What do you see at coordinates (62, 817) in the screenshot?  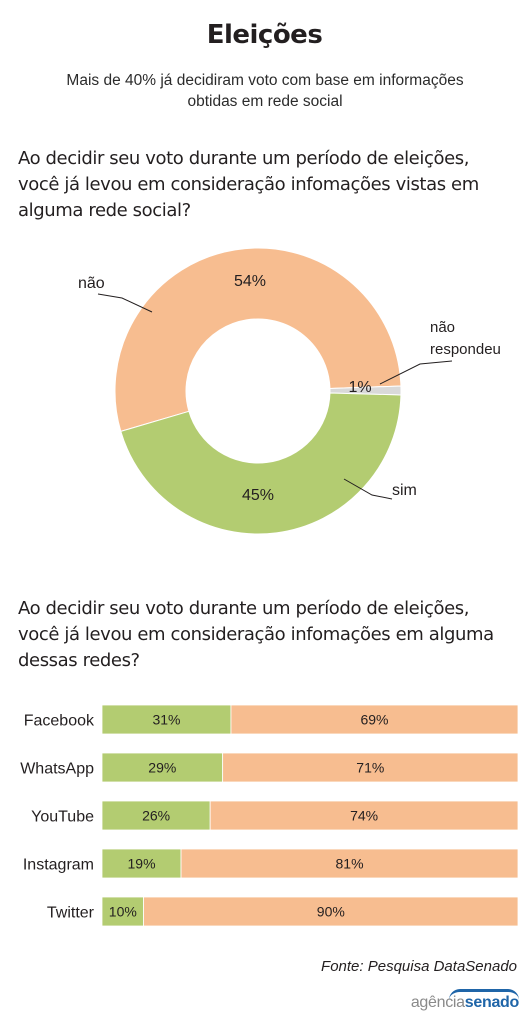 I see `bar-category-label: YouTube` at bounding box center [62, 817].